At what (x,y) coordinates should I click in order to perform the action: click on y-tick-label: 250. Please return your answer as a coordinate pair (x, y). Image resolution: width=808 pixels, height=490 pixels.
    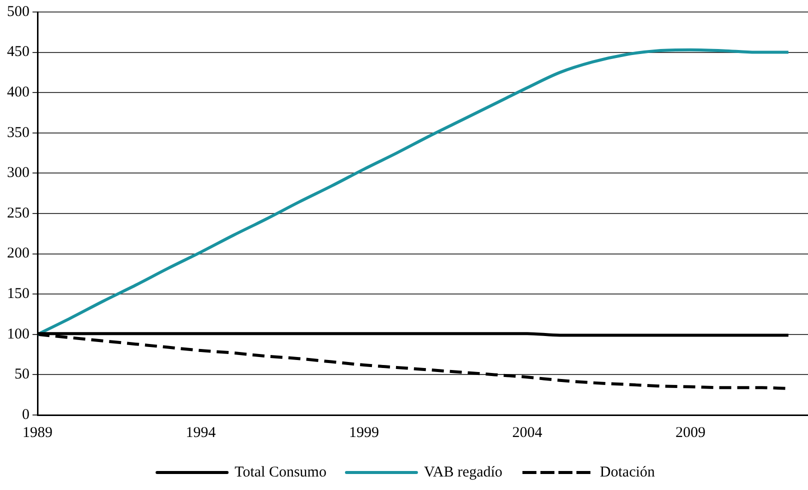
    Looking at the image, I should click on (18, 213).